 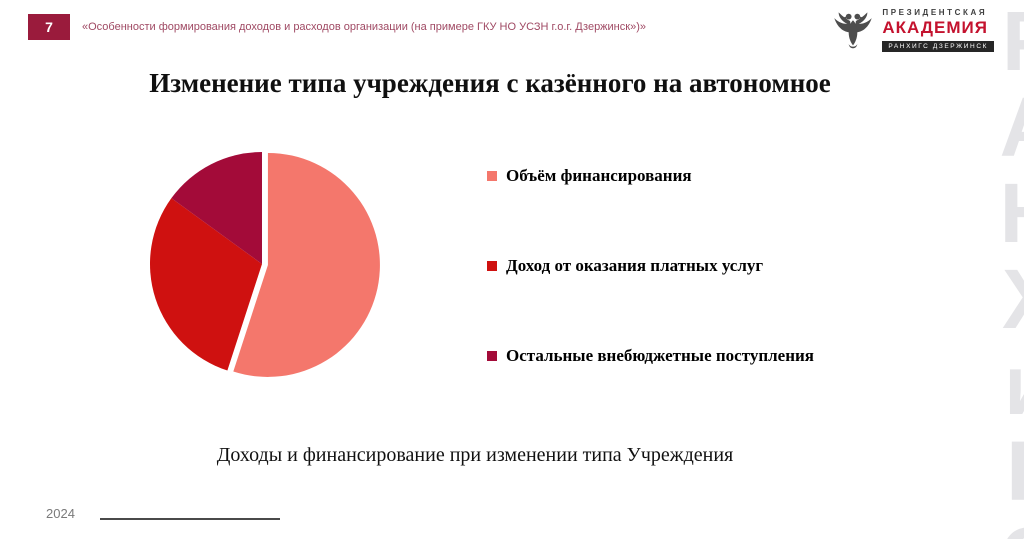 What do you see at coordinates (60, 513) in the screenshot?
I see `footer-year: 2024` at bounding box center [60, 513].